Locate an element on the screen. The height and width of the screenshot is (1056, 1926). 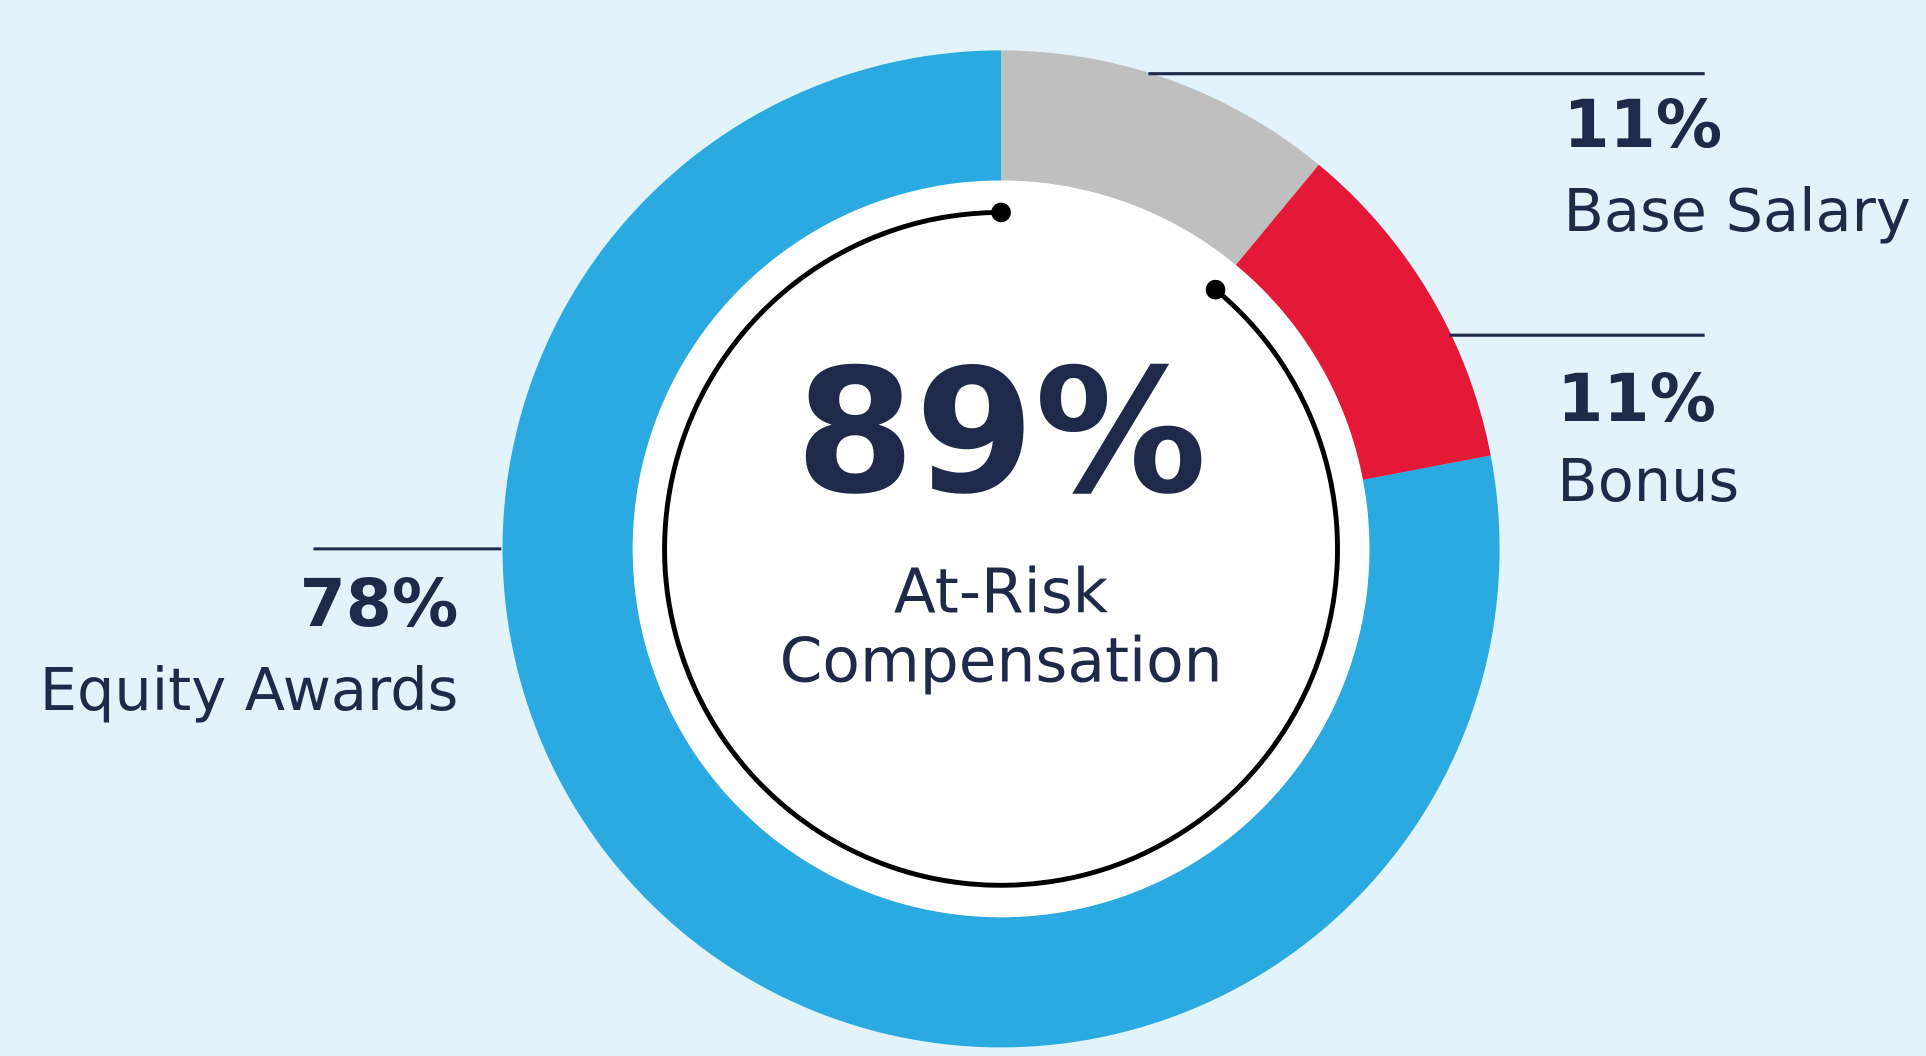
category-label: Equity Awards is located at coordinates (249, 689).